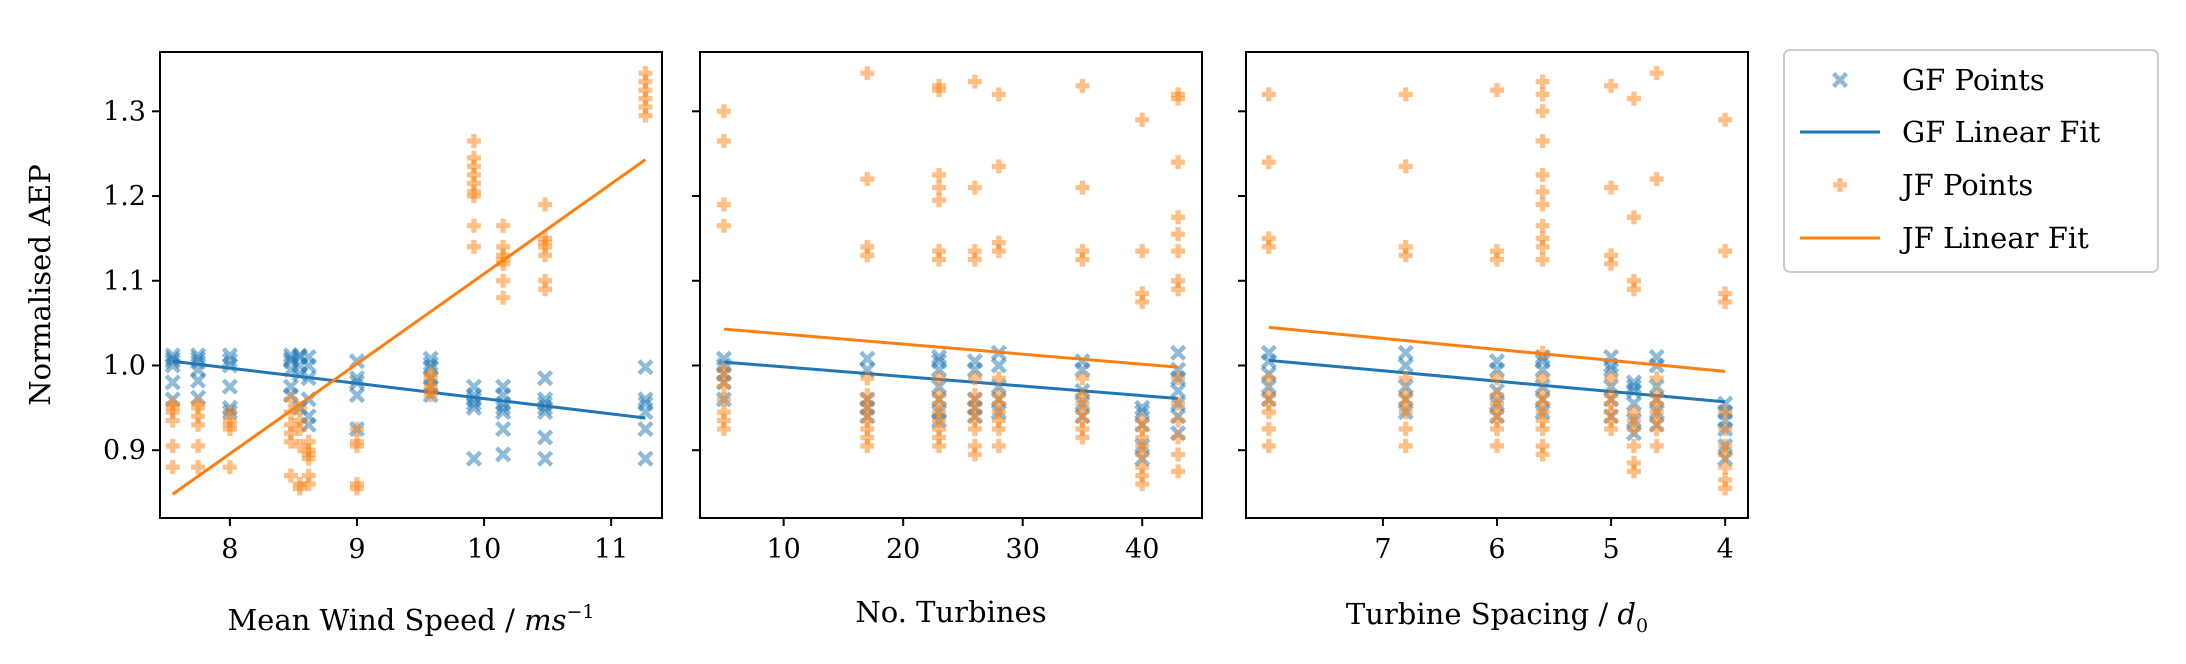 This screenshot has width=2186, height=664. Describe the element at coordinates (903, 549) in the screenshot. I see `x-tick-label: 20` at that location.